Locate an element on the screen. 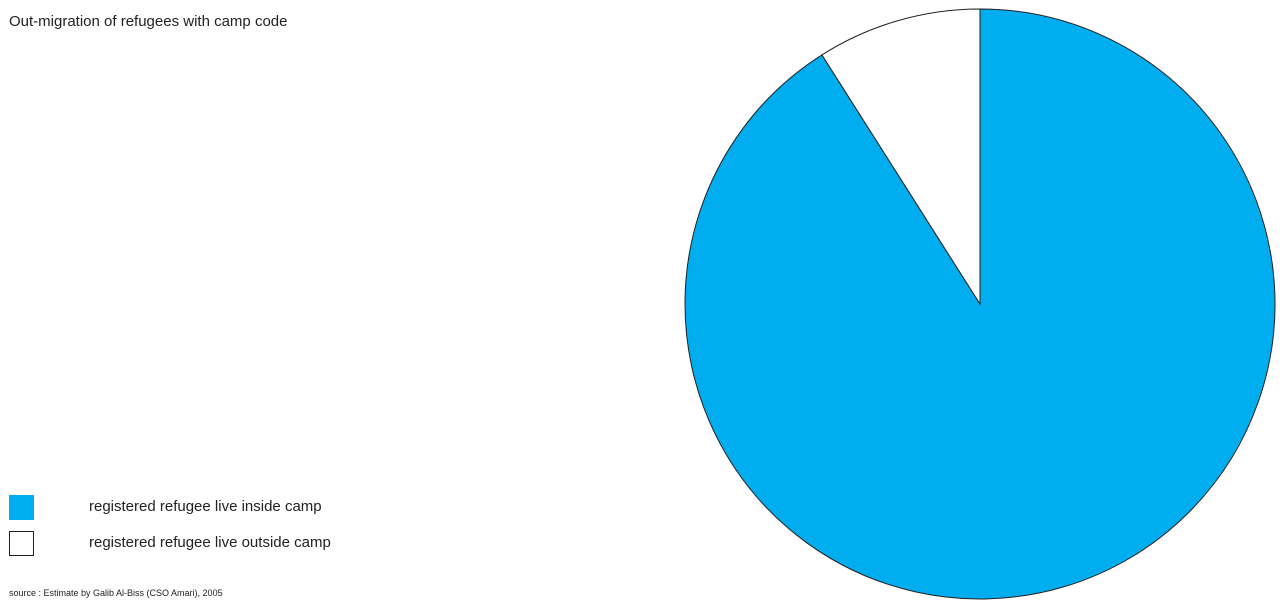 The height and width of the screenshot is (604, 1283). legend-item-inside-camp: registered refugee live inside camp is located at coordinates (170, 507).